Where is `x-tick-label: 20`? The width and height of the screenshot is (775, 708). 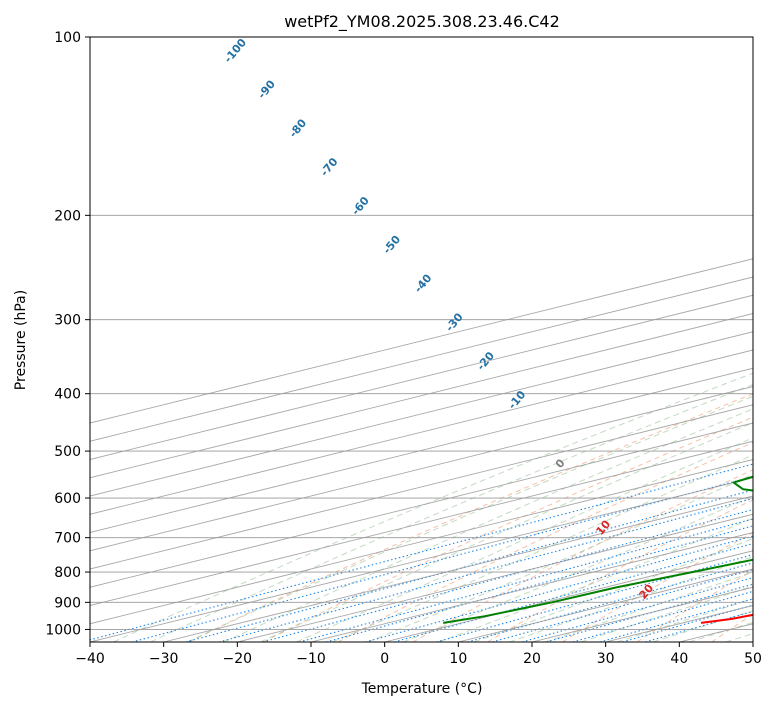
x-tick-label: 20 is located at coordinates (532, 659).